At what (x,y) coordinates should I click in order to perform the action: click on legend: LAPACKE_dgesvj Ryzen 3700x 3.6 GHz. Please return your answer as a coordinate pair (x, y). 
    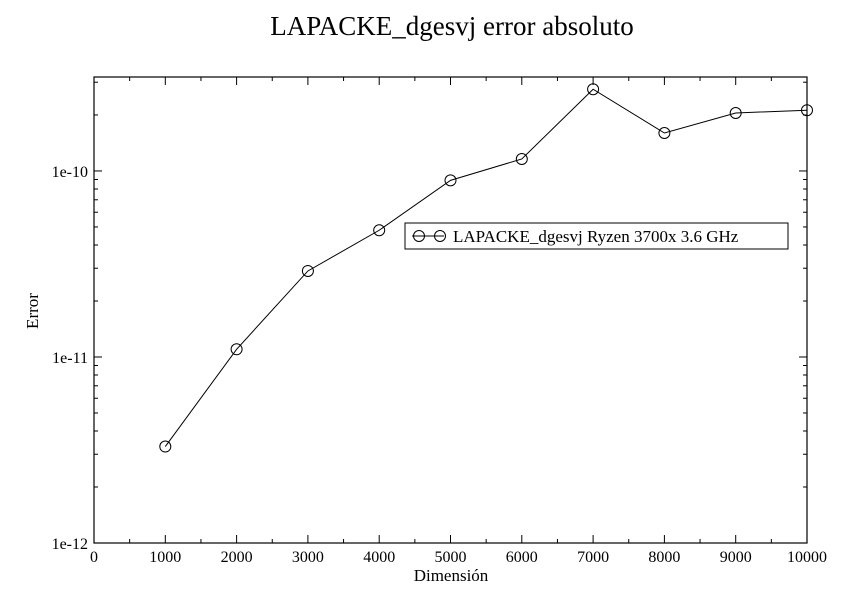
    Looking at the image, I should click on (596, 236).